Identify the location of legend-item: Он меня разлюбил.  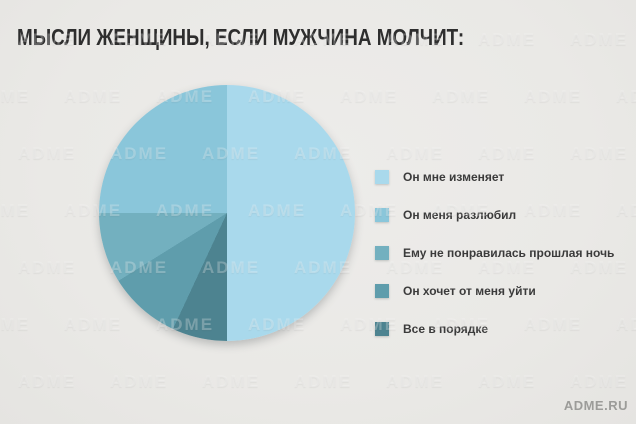
(494, 215).